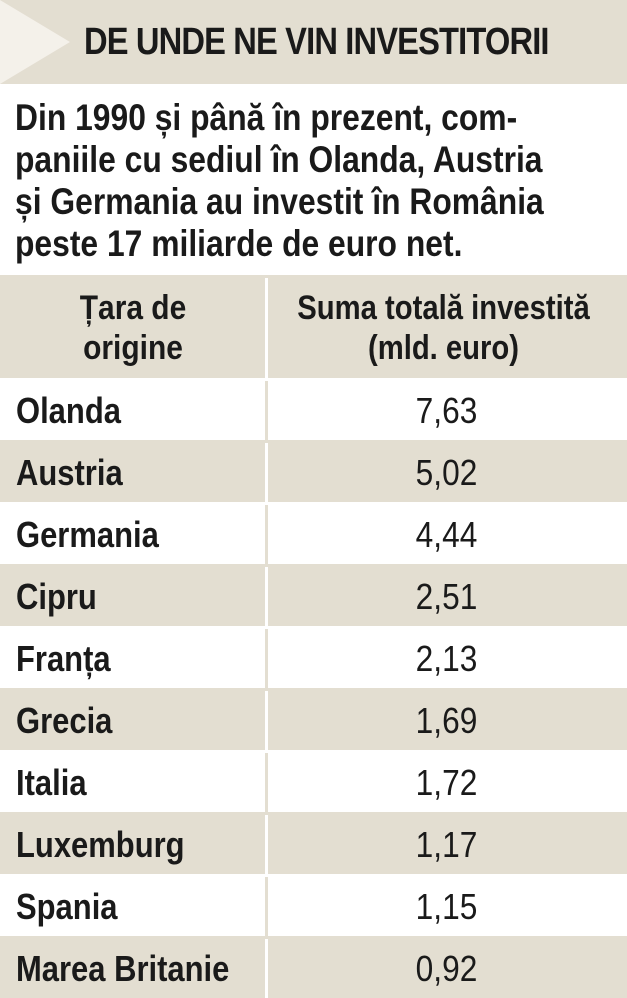 The width and height of the screenshot is (627, 998). I want to click on amount-cell: 4,44, so click(446, 534).